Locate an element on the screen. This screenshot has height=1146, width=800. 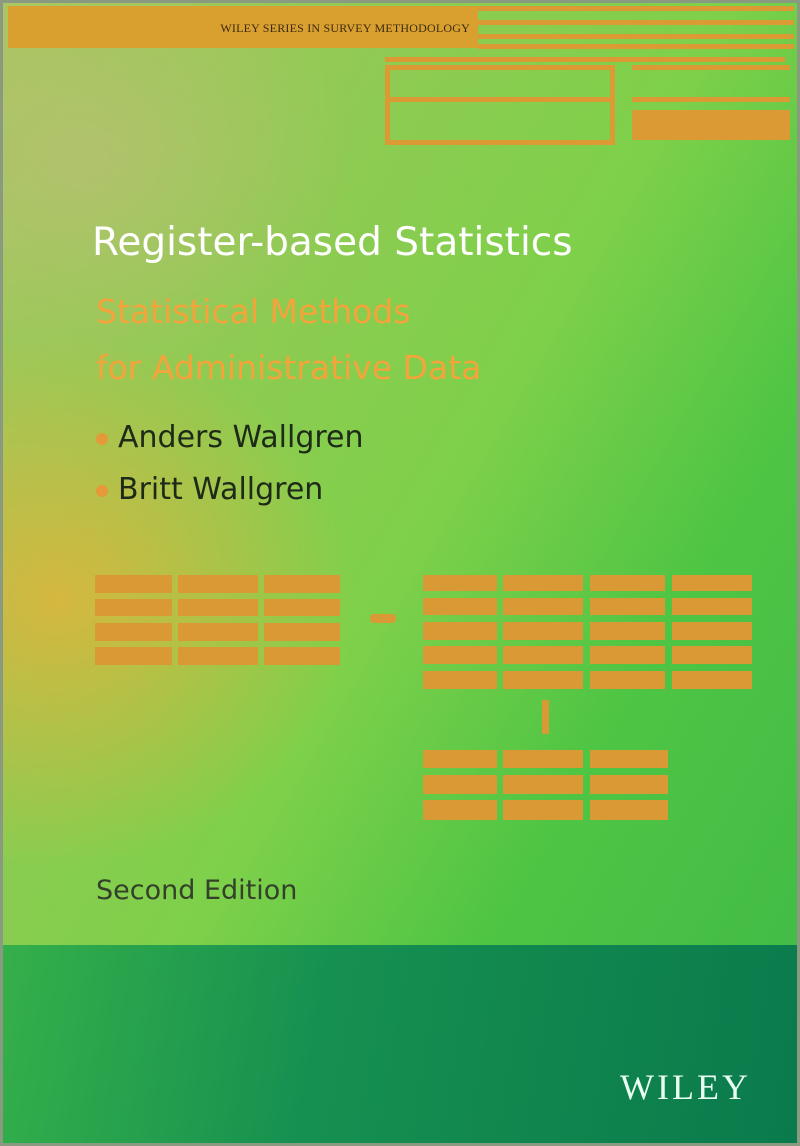
author-name: Anders Wallgren is located at coordinates (241, 437).